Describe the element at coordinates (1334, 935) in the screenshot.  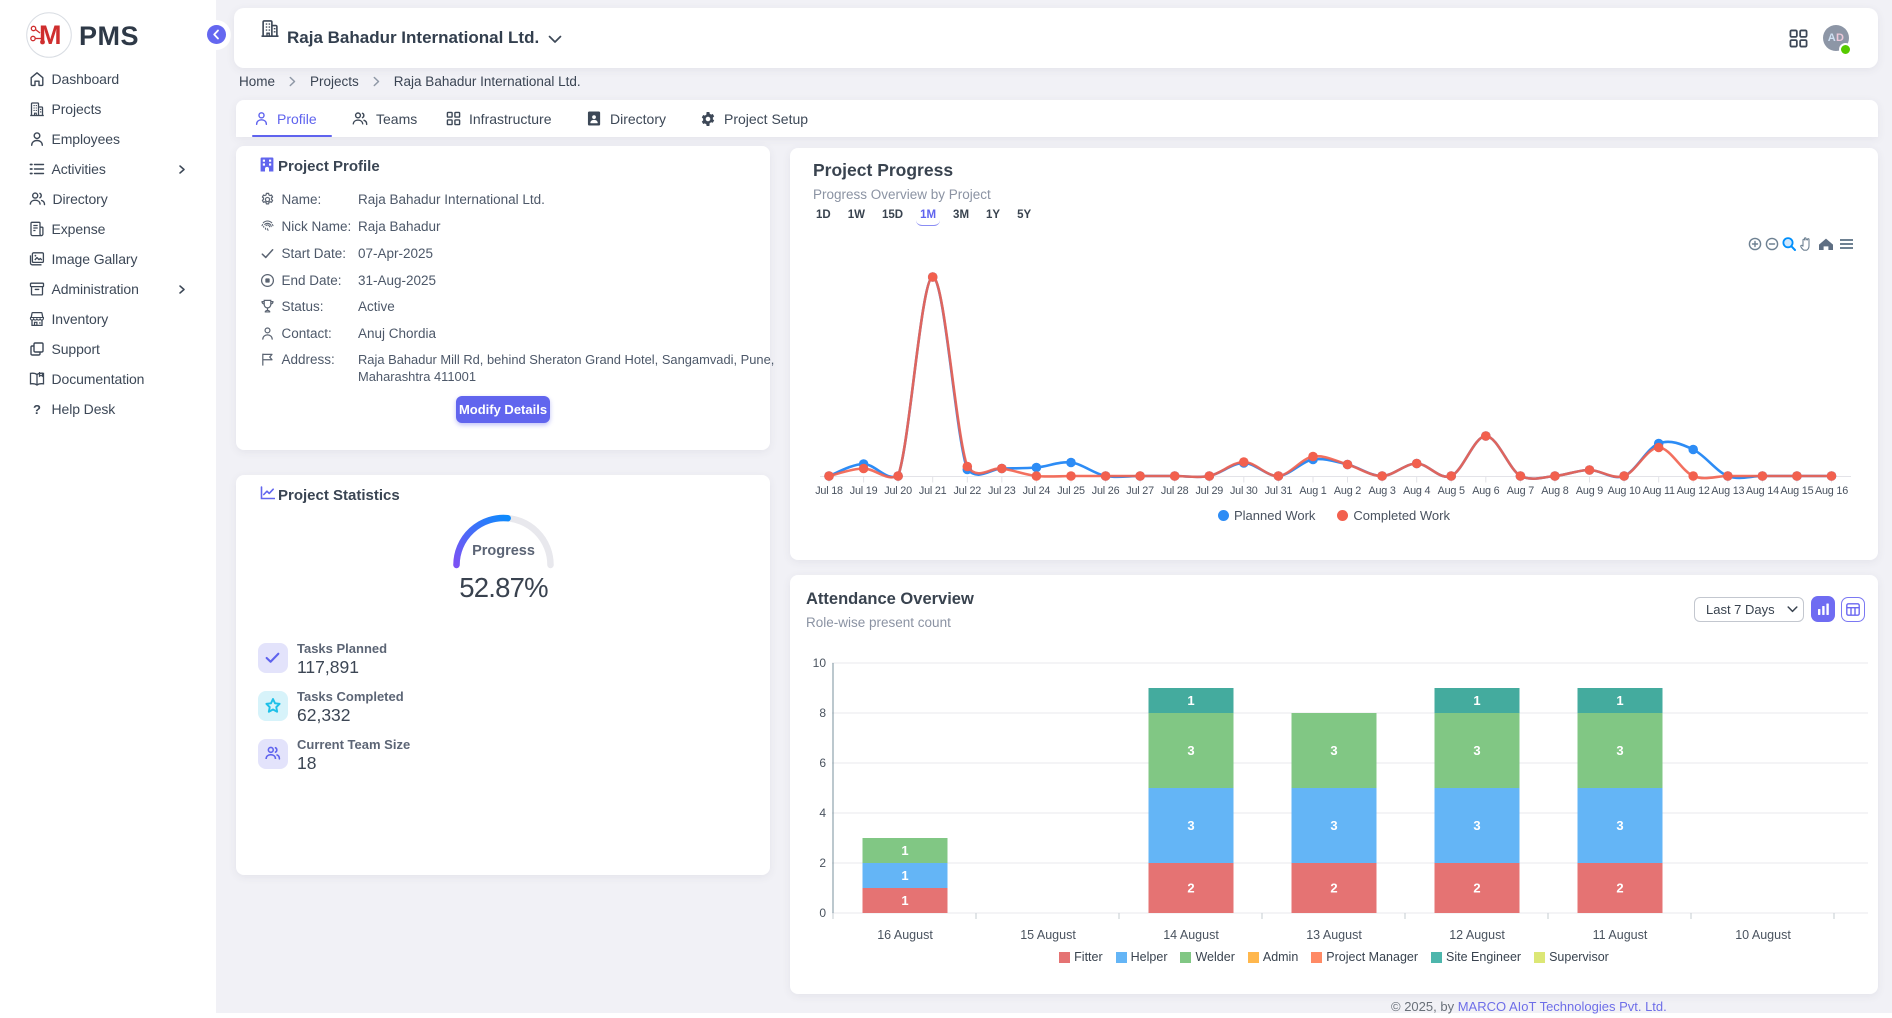
I see `svg-text: 13 August` at that location.